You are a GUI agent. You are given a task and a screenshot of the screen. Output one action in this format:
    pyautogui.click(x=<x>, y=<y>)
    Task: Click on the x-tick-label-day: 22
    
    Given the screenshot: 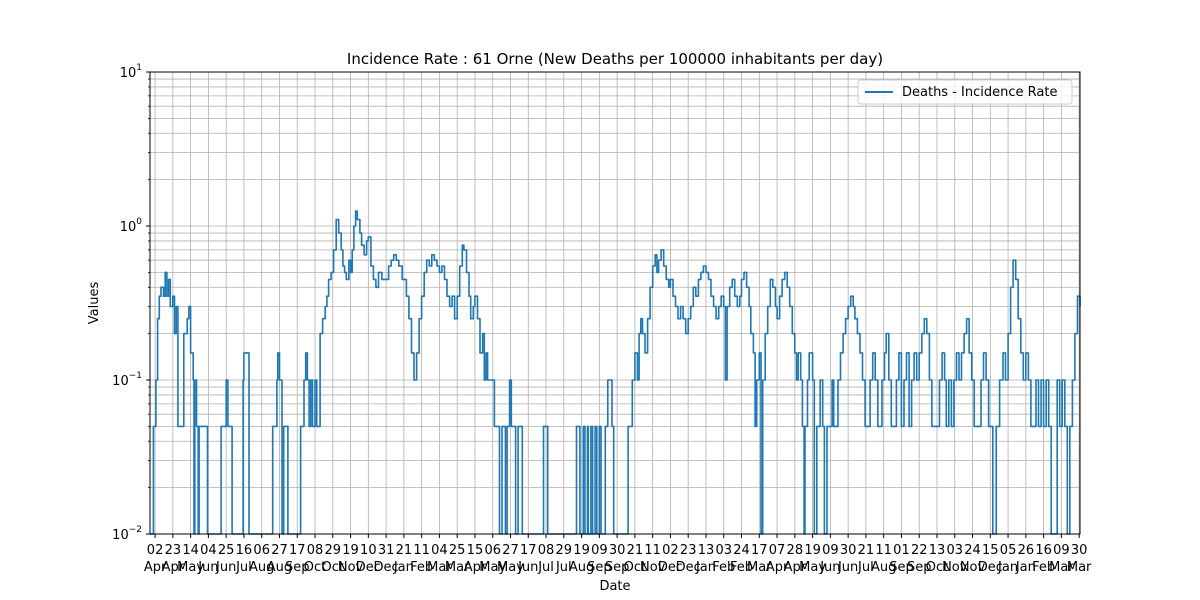 What is the action you would take?
    pyautogui.click(x=919, y=550)
    